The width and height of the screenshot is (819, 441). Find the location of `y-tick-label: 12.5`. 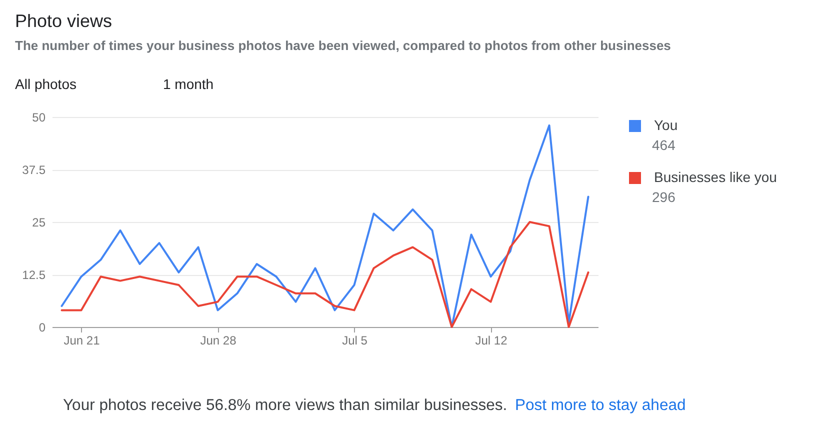

y-tick-label: 12.5 is located at coordinates (34, 275).